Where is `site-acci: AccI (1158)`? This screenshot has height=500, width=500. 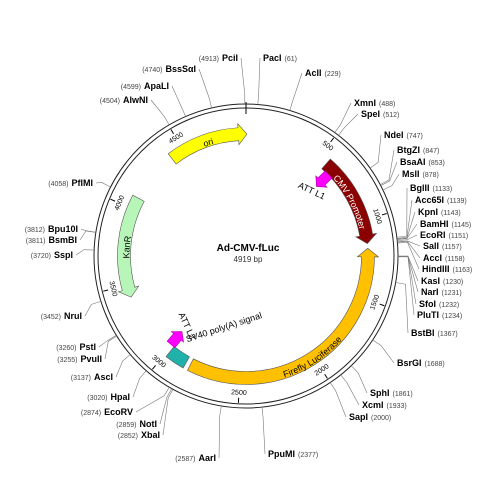
site-acci: AccI (1158) is located at coordinates (444, 258).